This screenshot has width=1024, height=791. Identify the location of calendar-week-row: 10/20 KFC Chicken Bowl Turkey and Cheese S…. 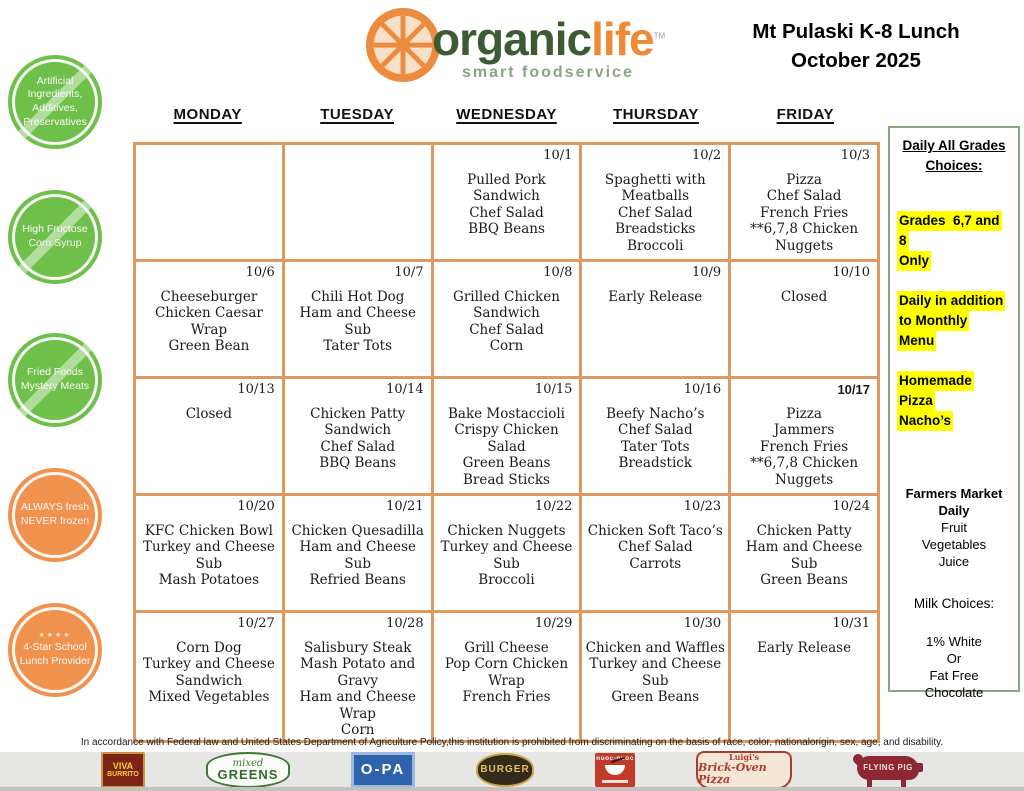
(506, 553).